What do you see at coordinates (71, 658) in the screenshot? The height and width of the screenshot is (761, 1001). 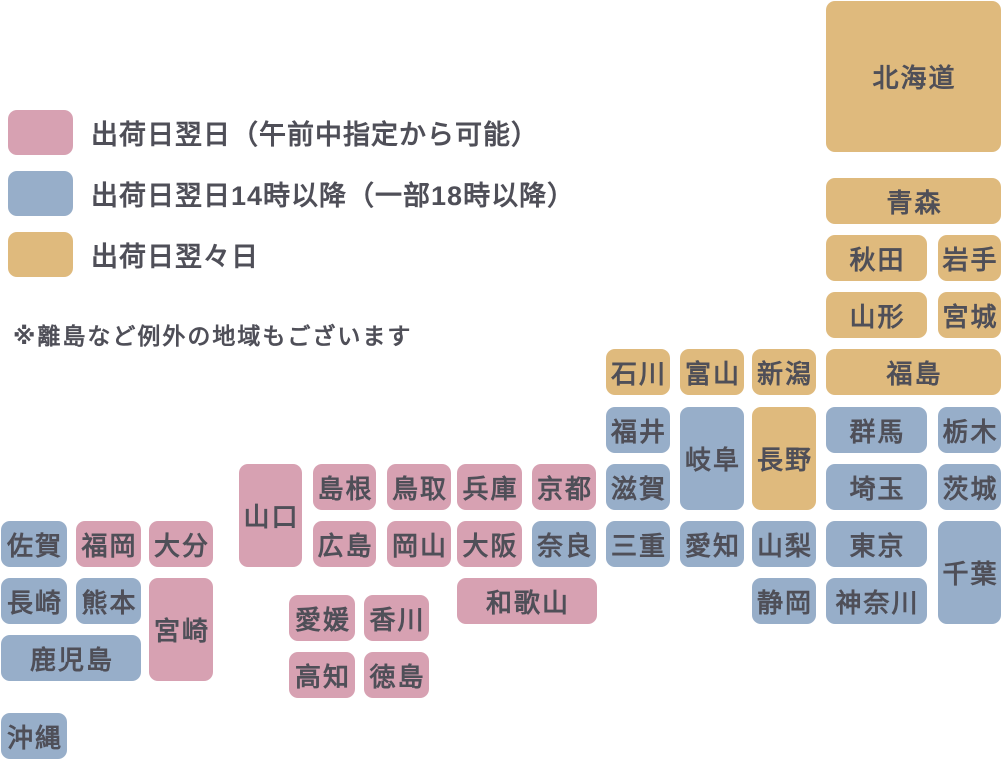 I see `prefecture-tile-kagoshima: 鹿児島` at bounding box center [71, 658].